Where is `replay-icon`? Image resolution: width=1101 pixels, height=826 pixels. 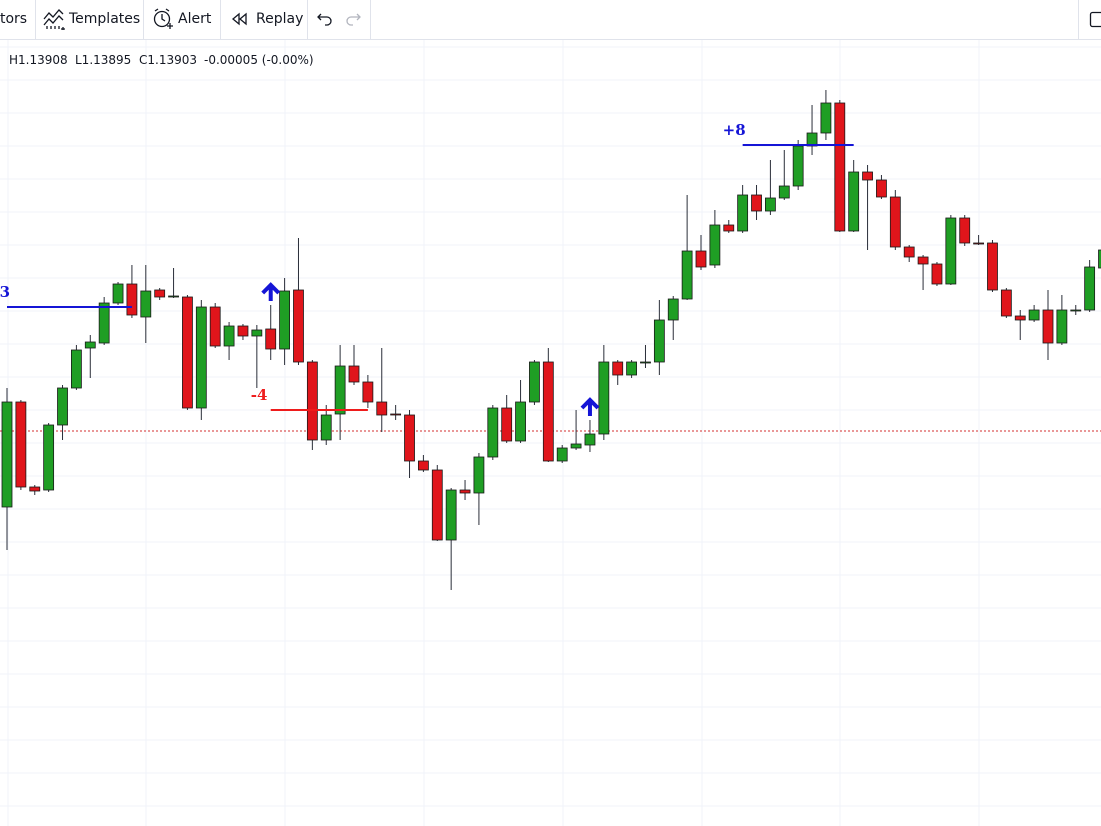 replay-icon is located at coordinates (240, 19).